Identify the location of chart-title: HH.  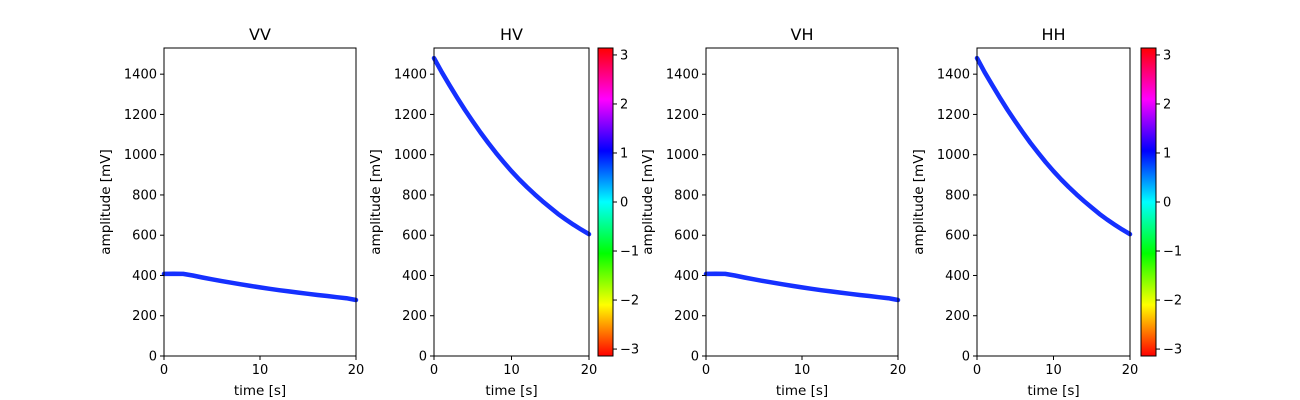
(1053, 34).